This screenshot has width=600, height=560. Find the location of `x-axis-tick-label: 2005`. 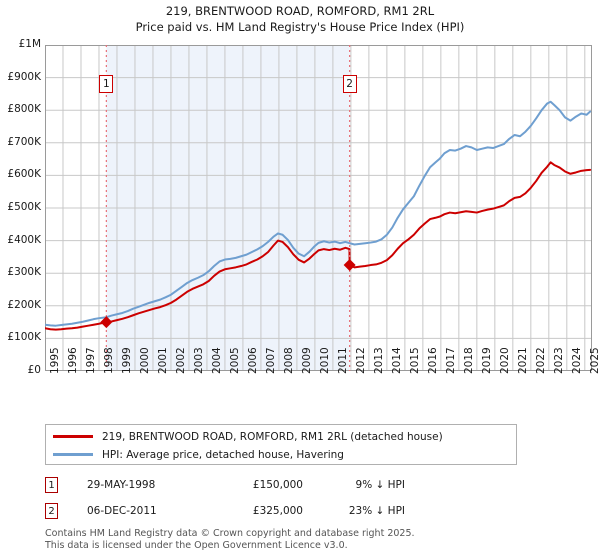

x-axis-tick-label: 2005 is located at coordinates (234, 360).